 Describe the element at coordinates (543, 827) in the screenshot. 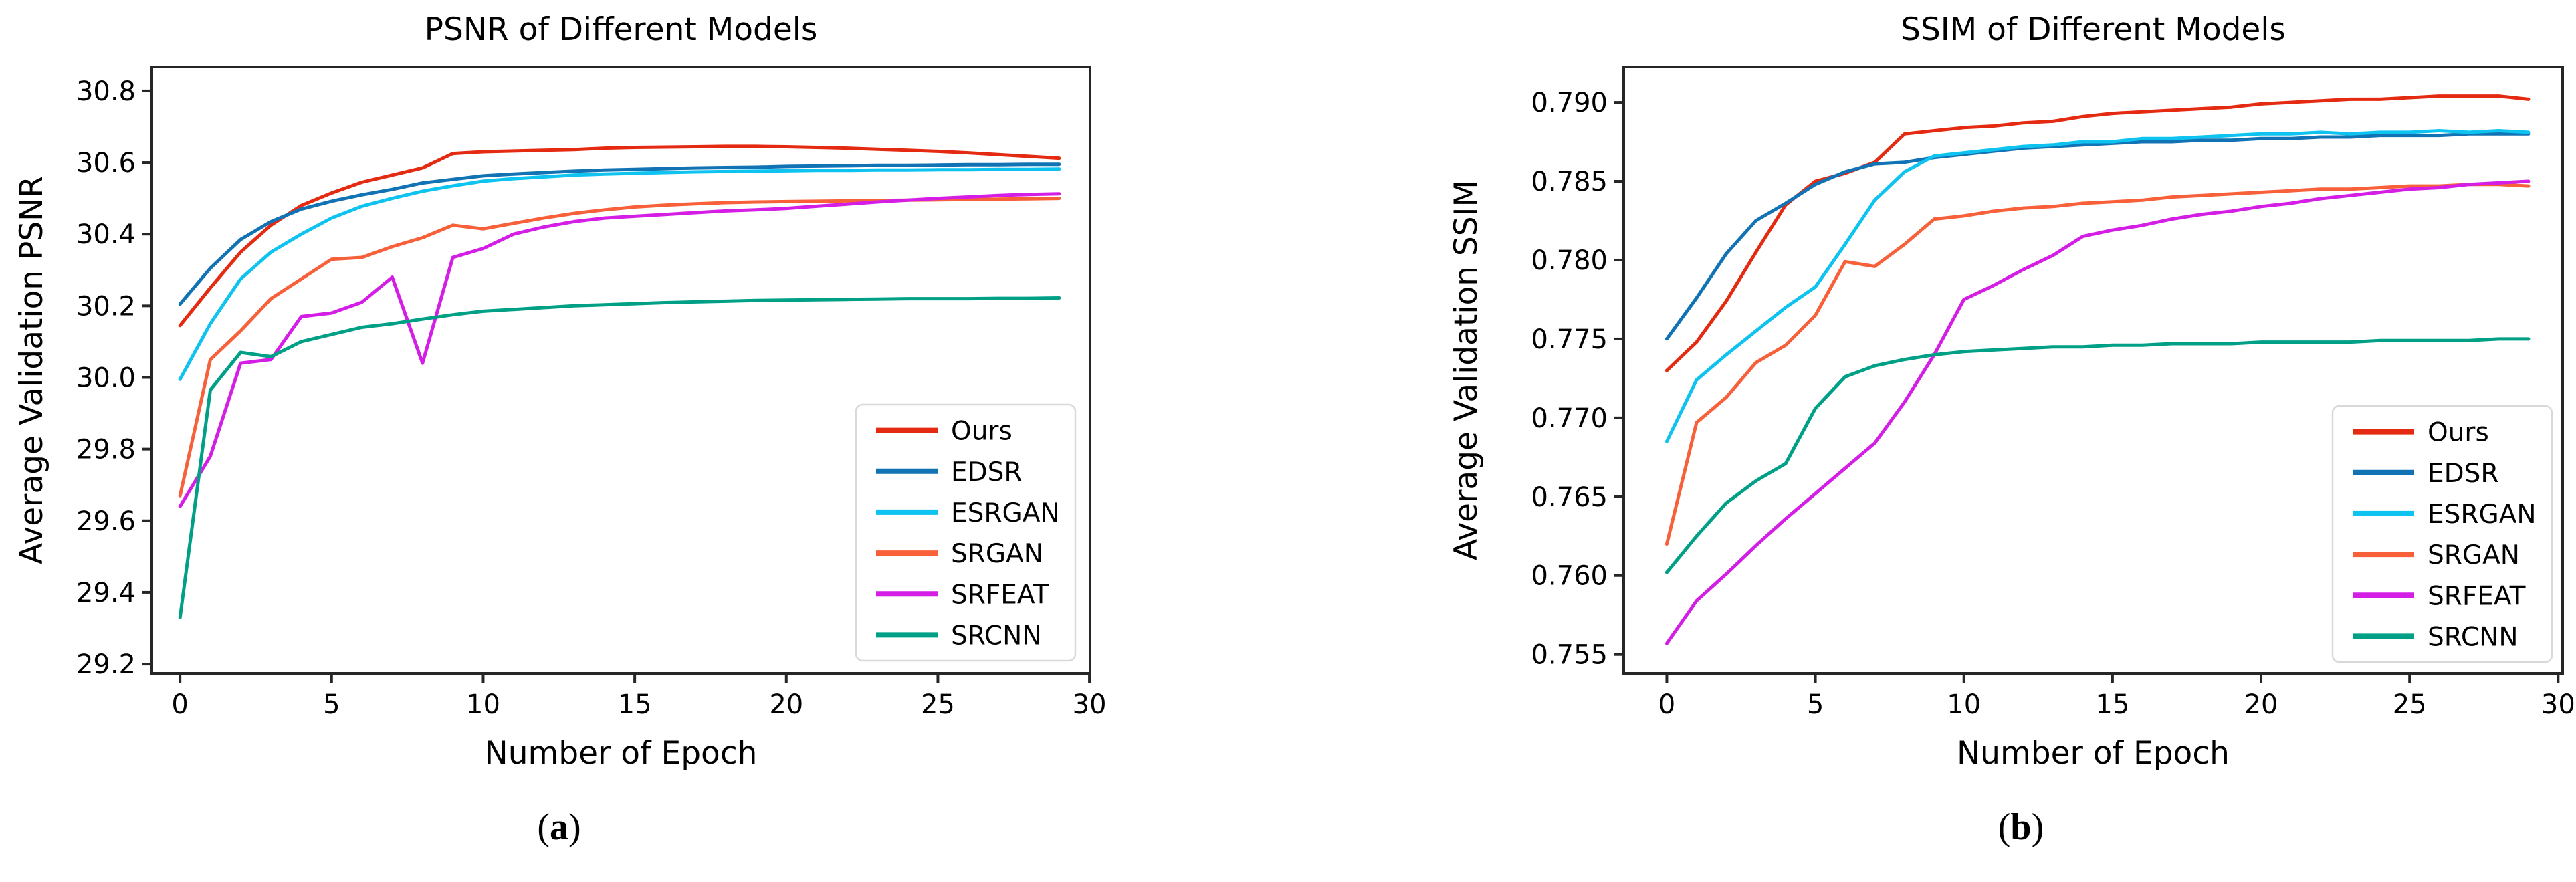

I see `caption-a-open: (` at that location.